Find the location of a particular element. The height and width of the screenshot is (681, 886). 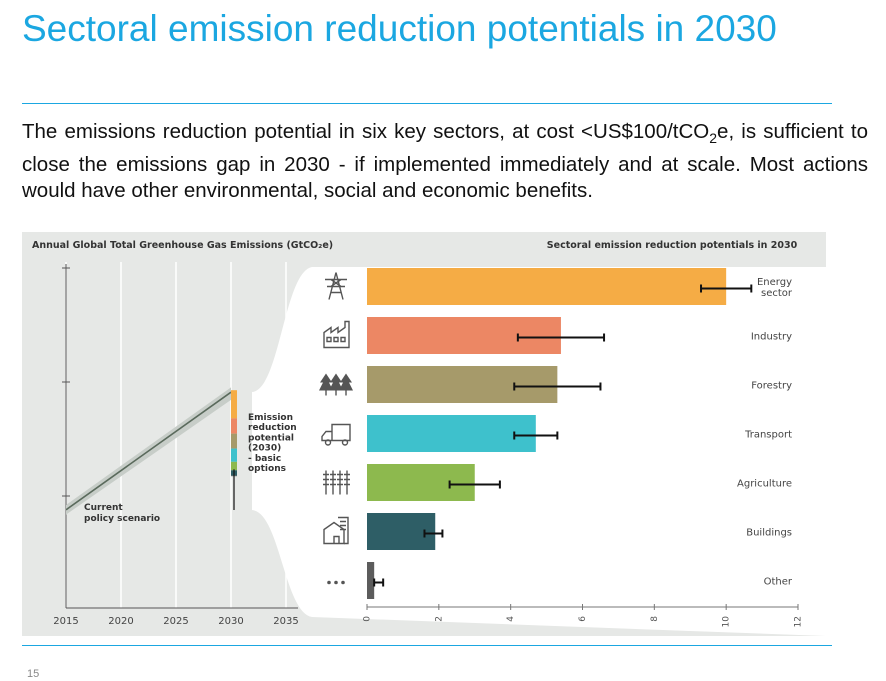

power-pylon-icon is located at coordinates (336, 286).